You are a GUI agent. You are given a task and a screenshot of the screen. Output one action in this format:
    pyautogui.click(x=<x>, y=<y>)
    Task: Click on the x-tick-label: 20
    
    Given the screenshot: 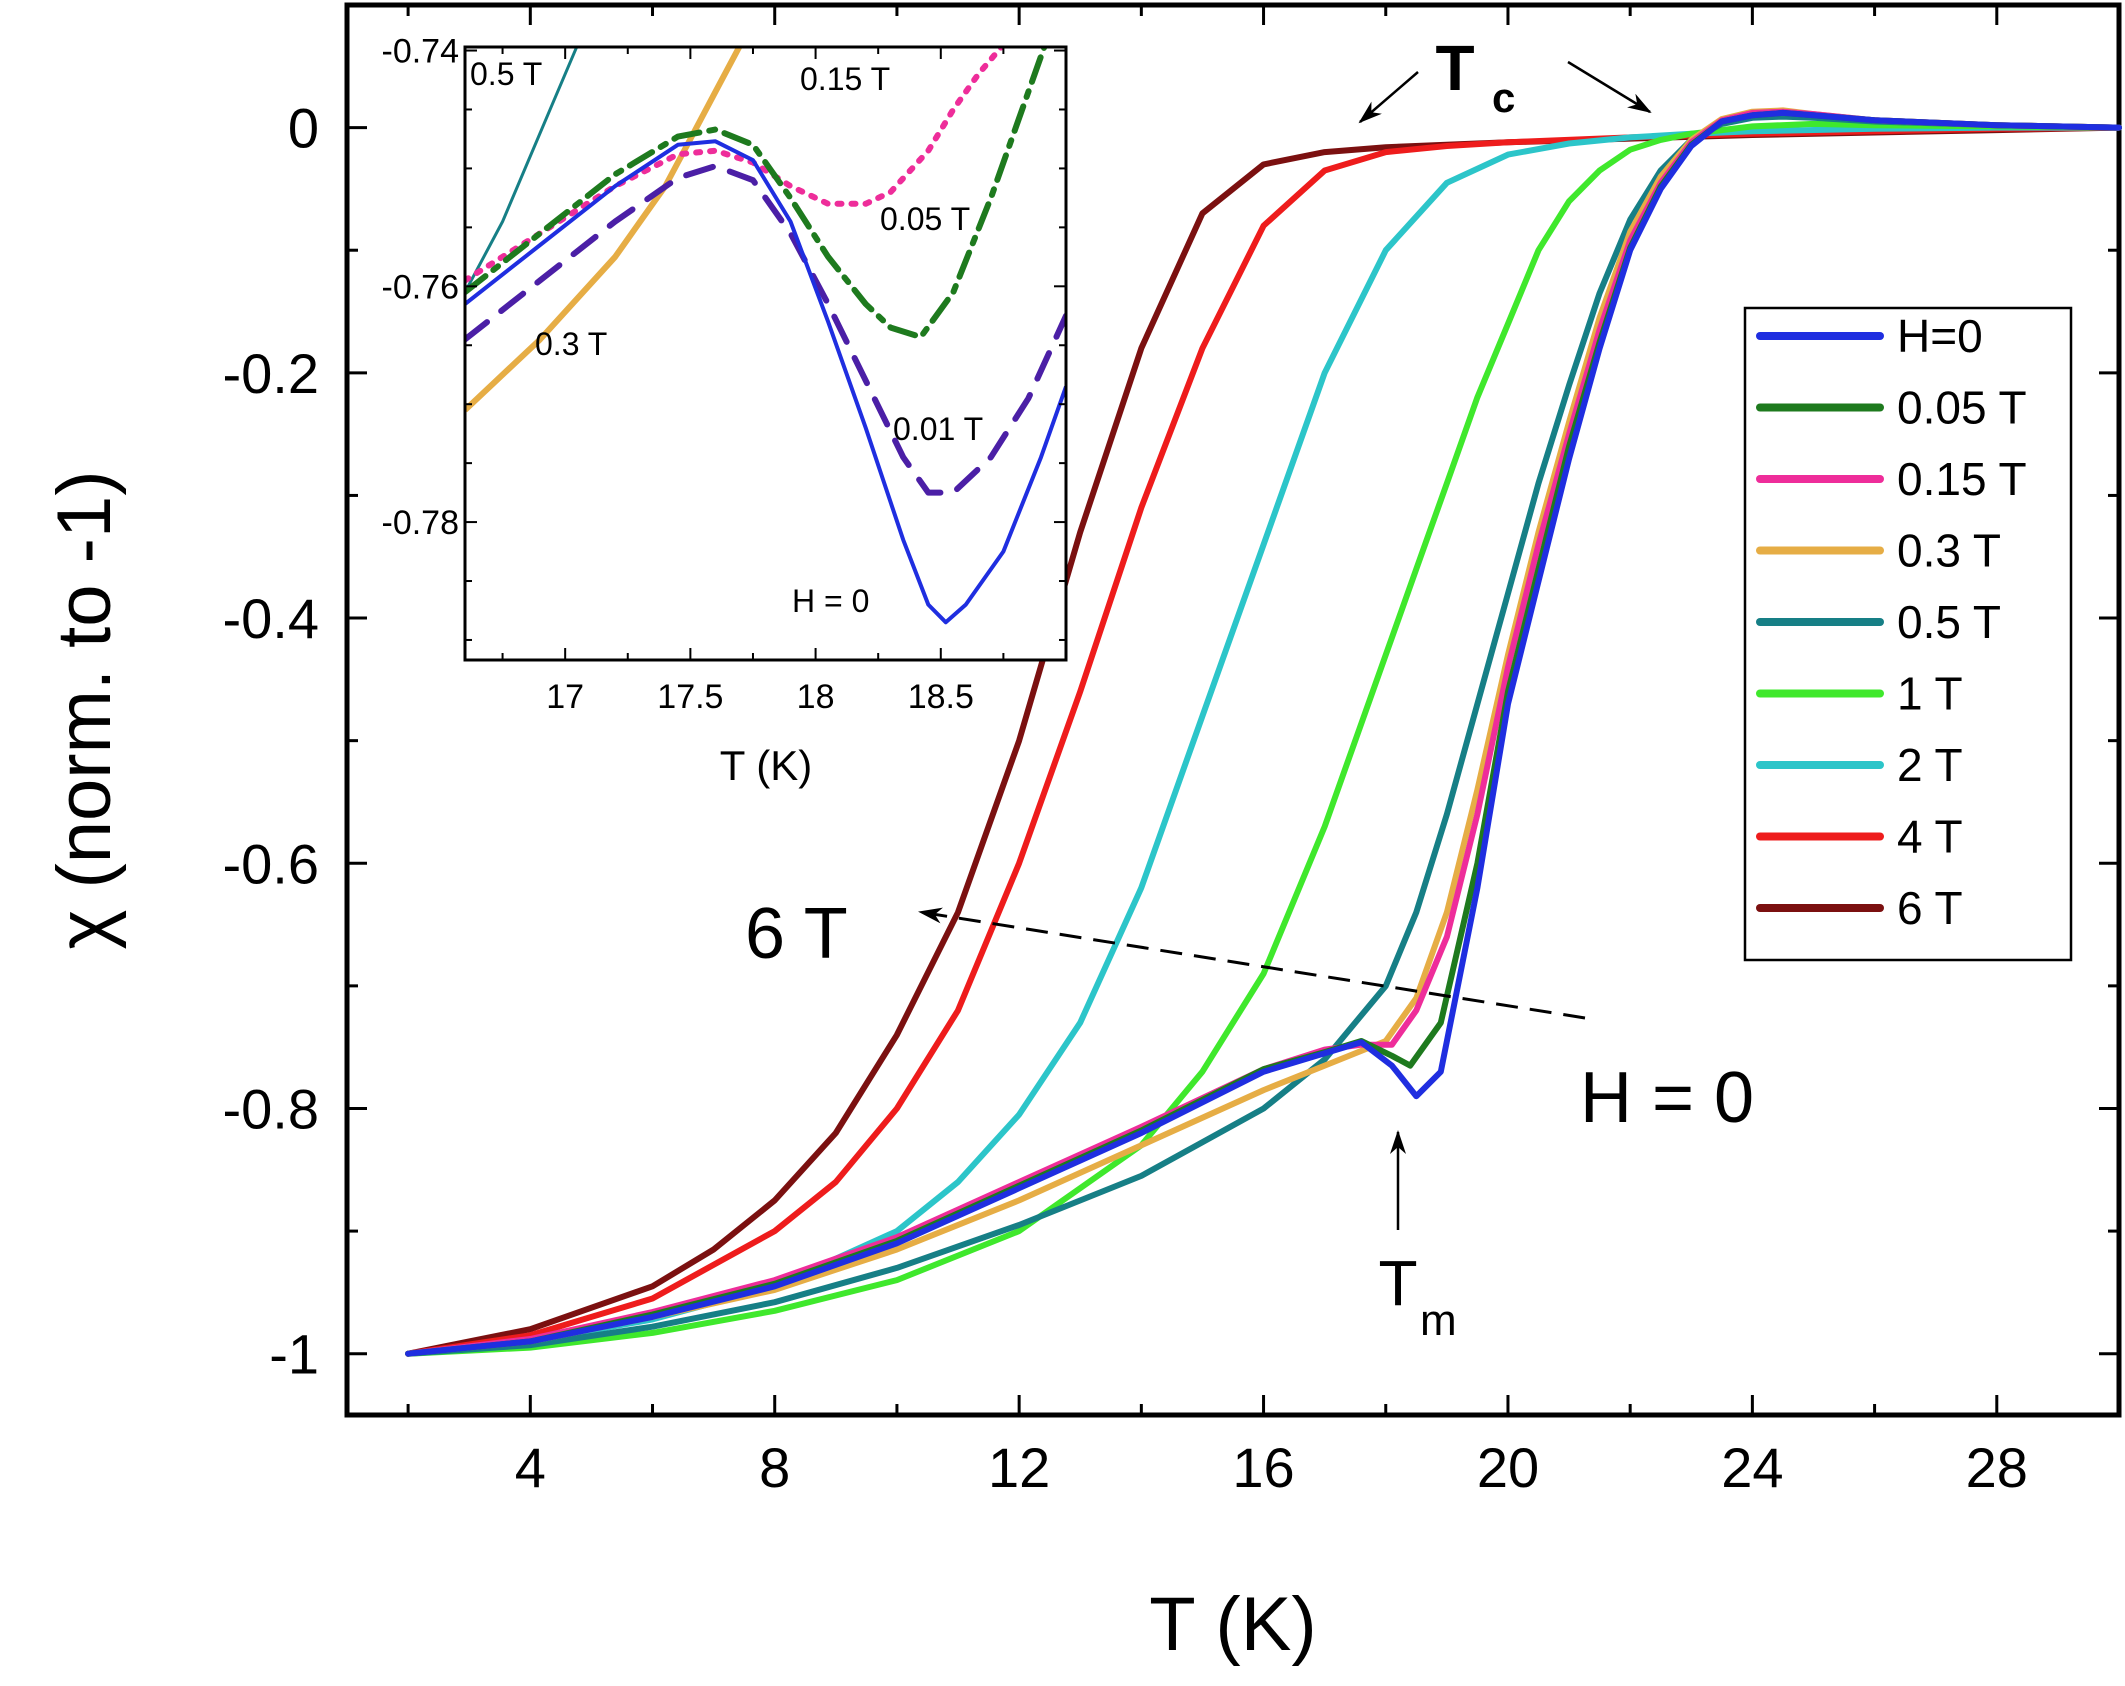 What is the action you would take?
    pyautogui.click(x=1508, y=1467)
    